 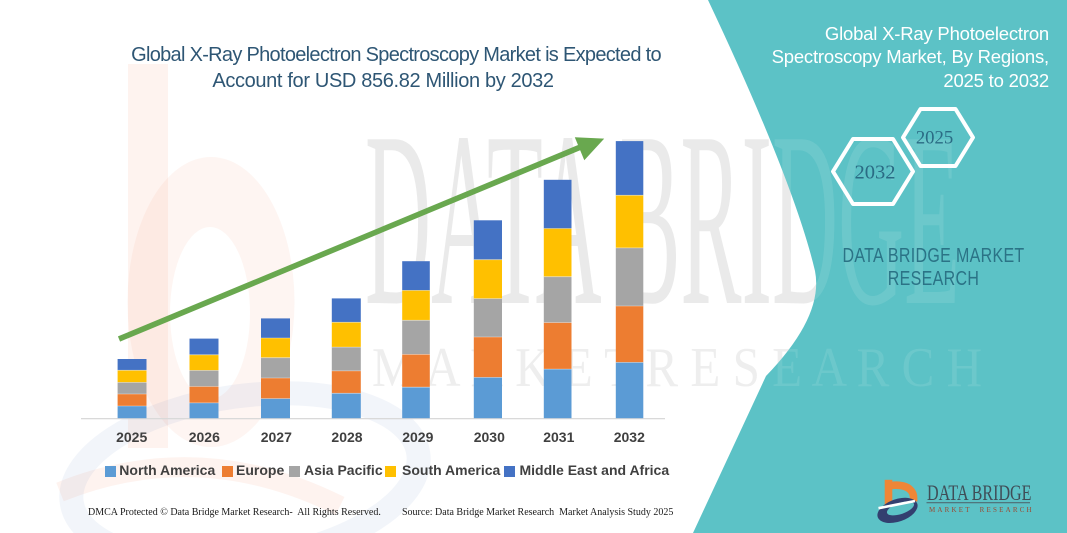 What do you see at coordinates (934, 138) in the screenshot?
I see `svg-text: 2025` at bounding box center [934, 138].